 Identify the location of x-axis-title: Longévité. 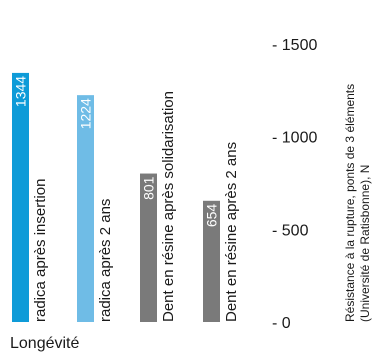
(44, 343).